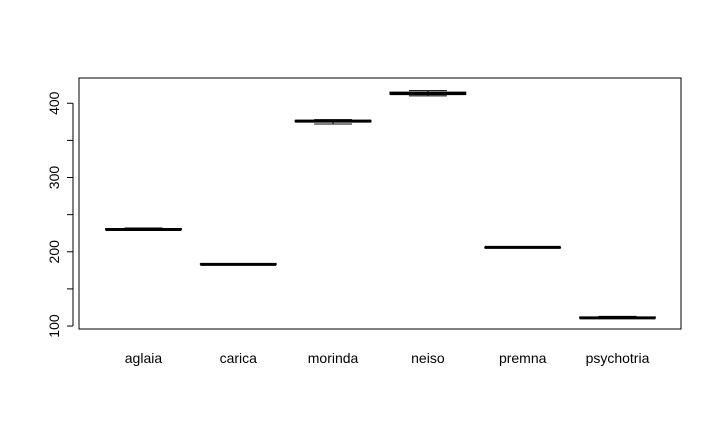  I want to click on x-category-label: psychotria, so click(618, 358).